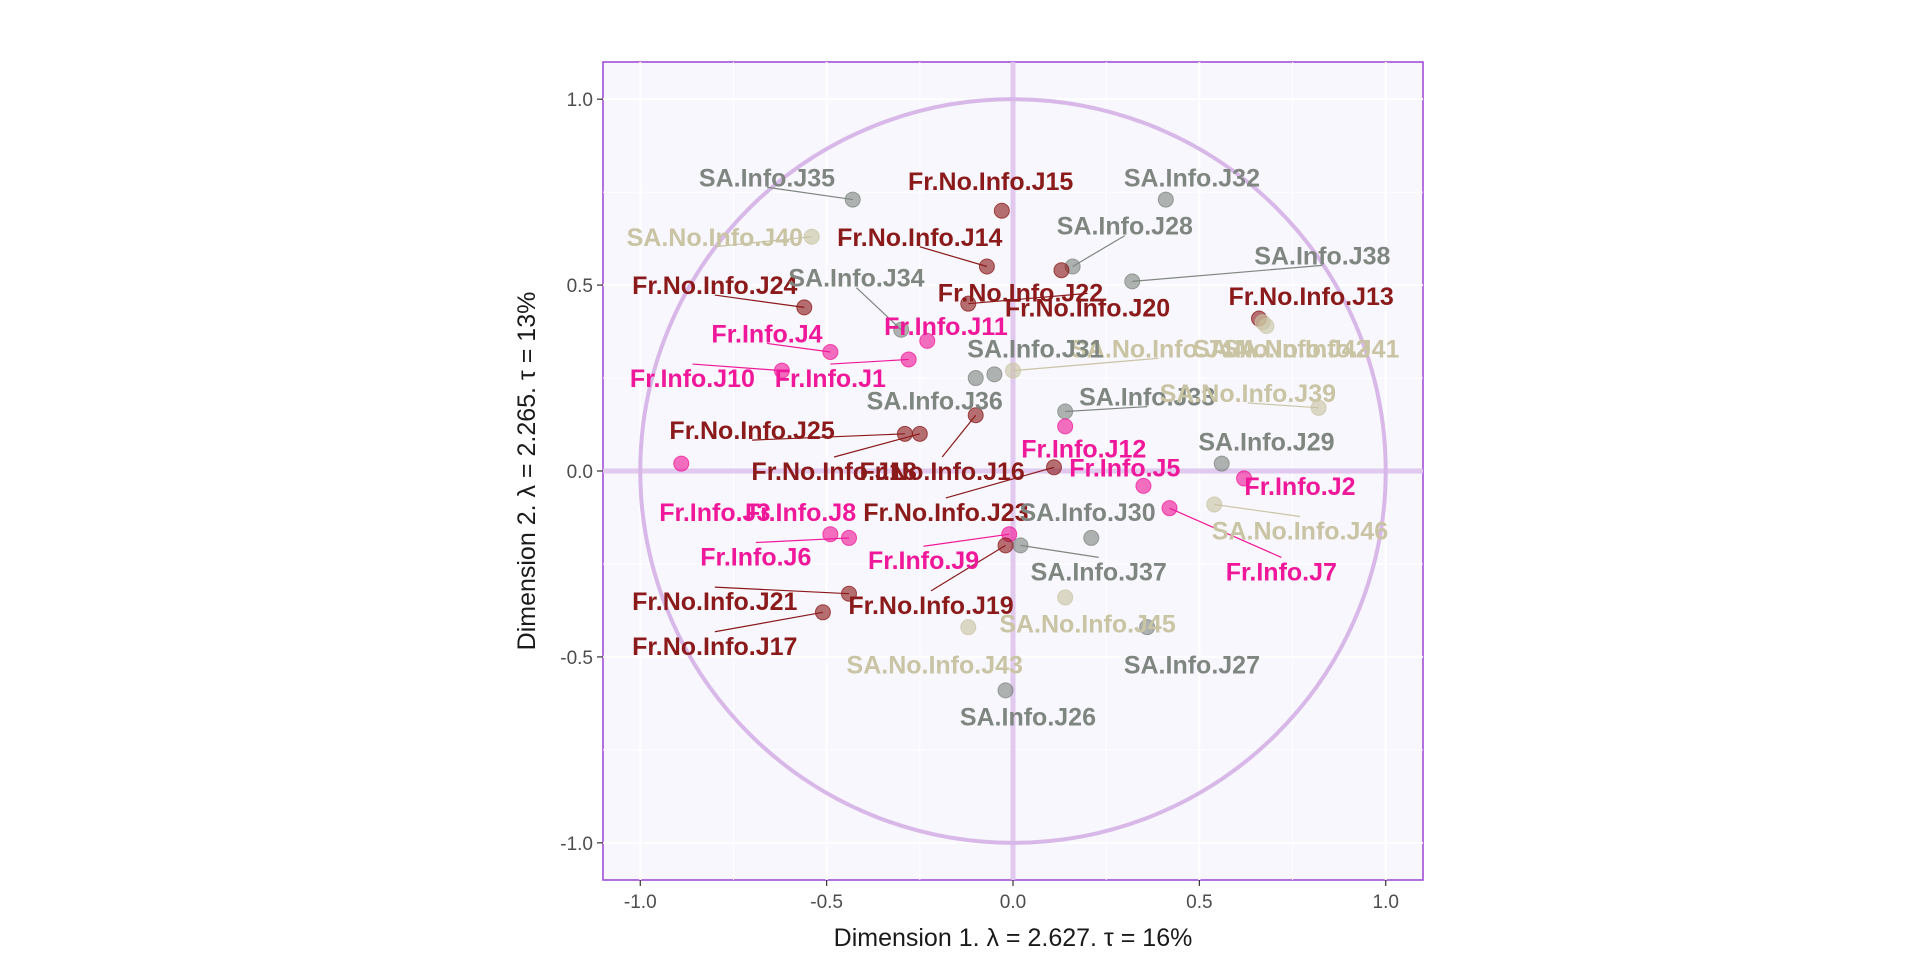  What do you see at coordinates (1192, 665) in the screenshot?
I see `point-label: SA.Info.J27` at bounding box center [1192, 665].